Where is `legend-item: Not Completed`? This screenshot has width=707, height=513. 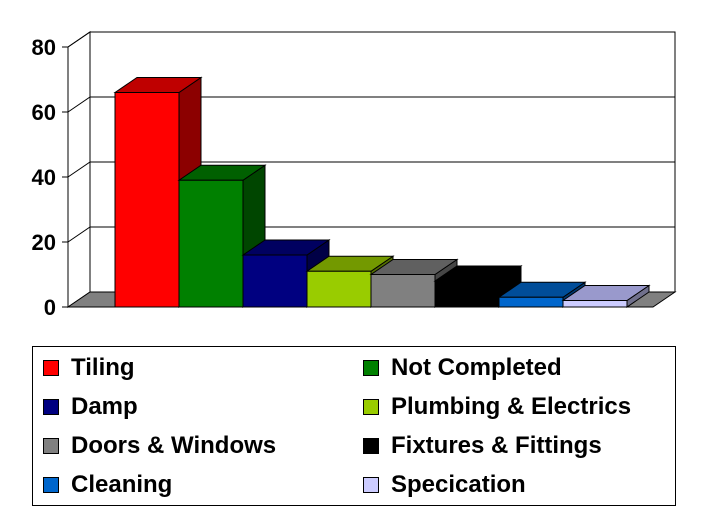 legend-item: Not Completed is located at coordinates (462, 368).